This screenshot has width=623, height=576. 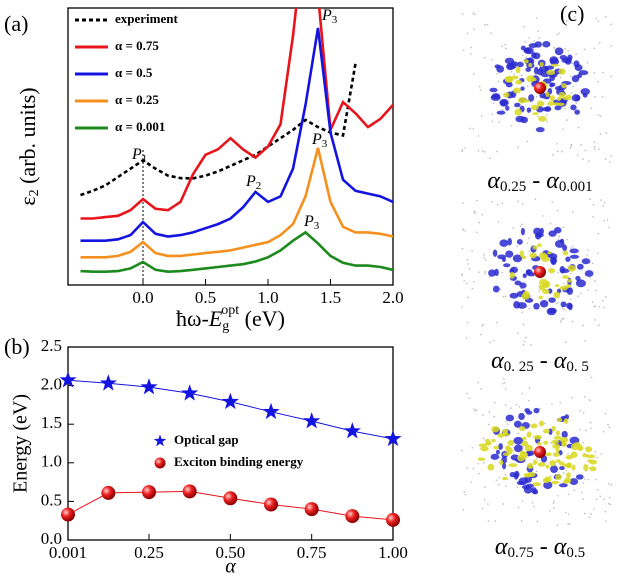 What do you see at coordinates (140, 126) in the screenshot?
I see `legend-label: α = 0.001` at bounding box center [140, 126].